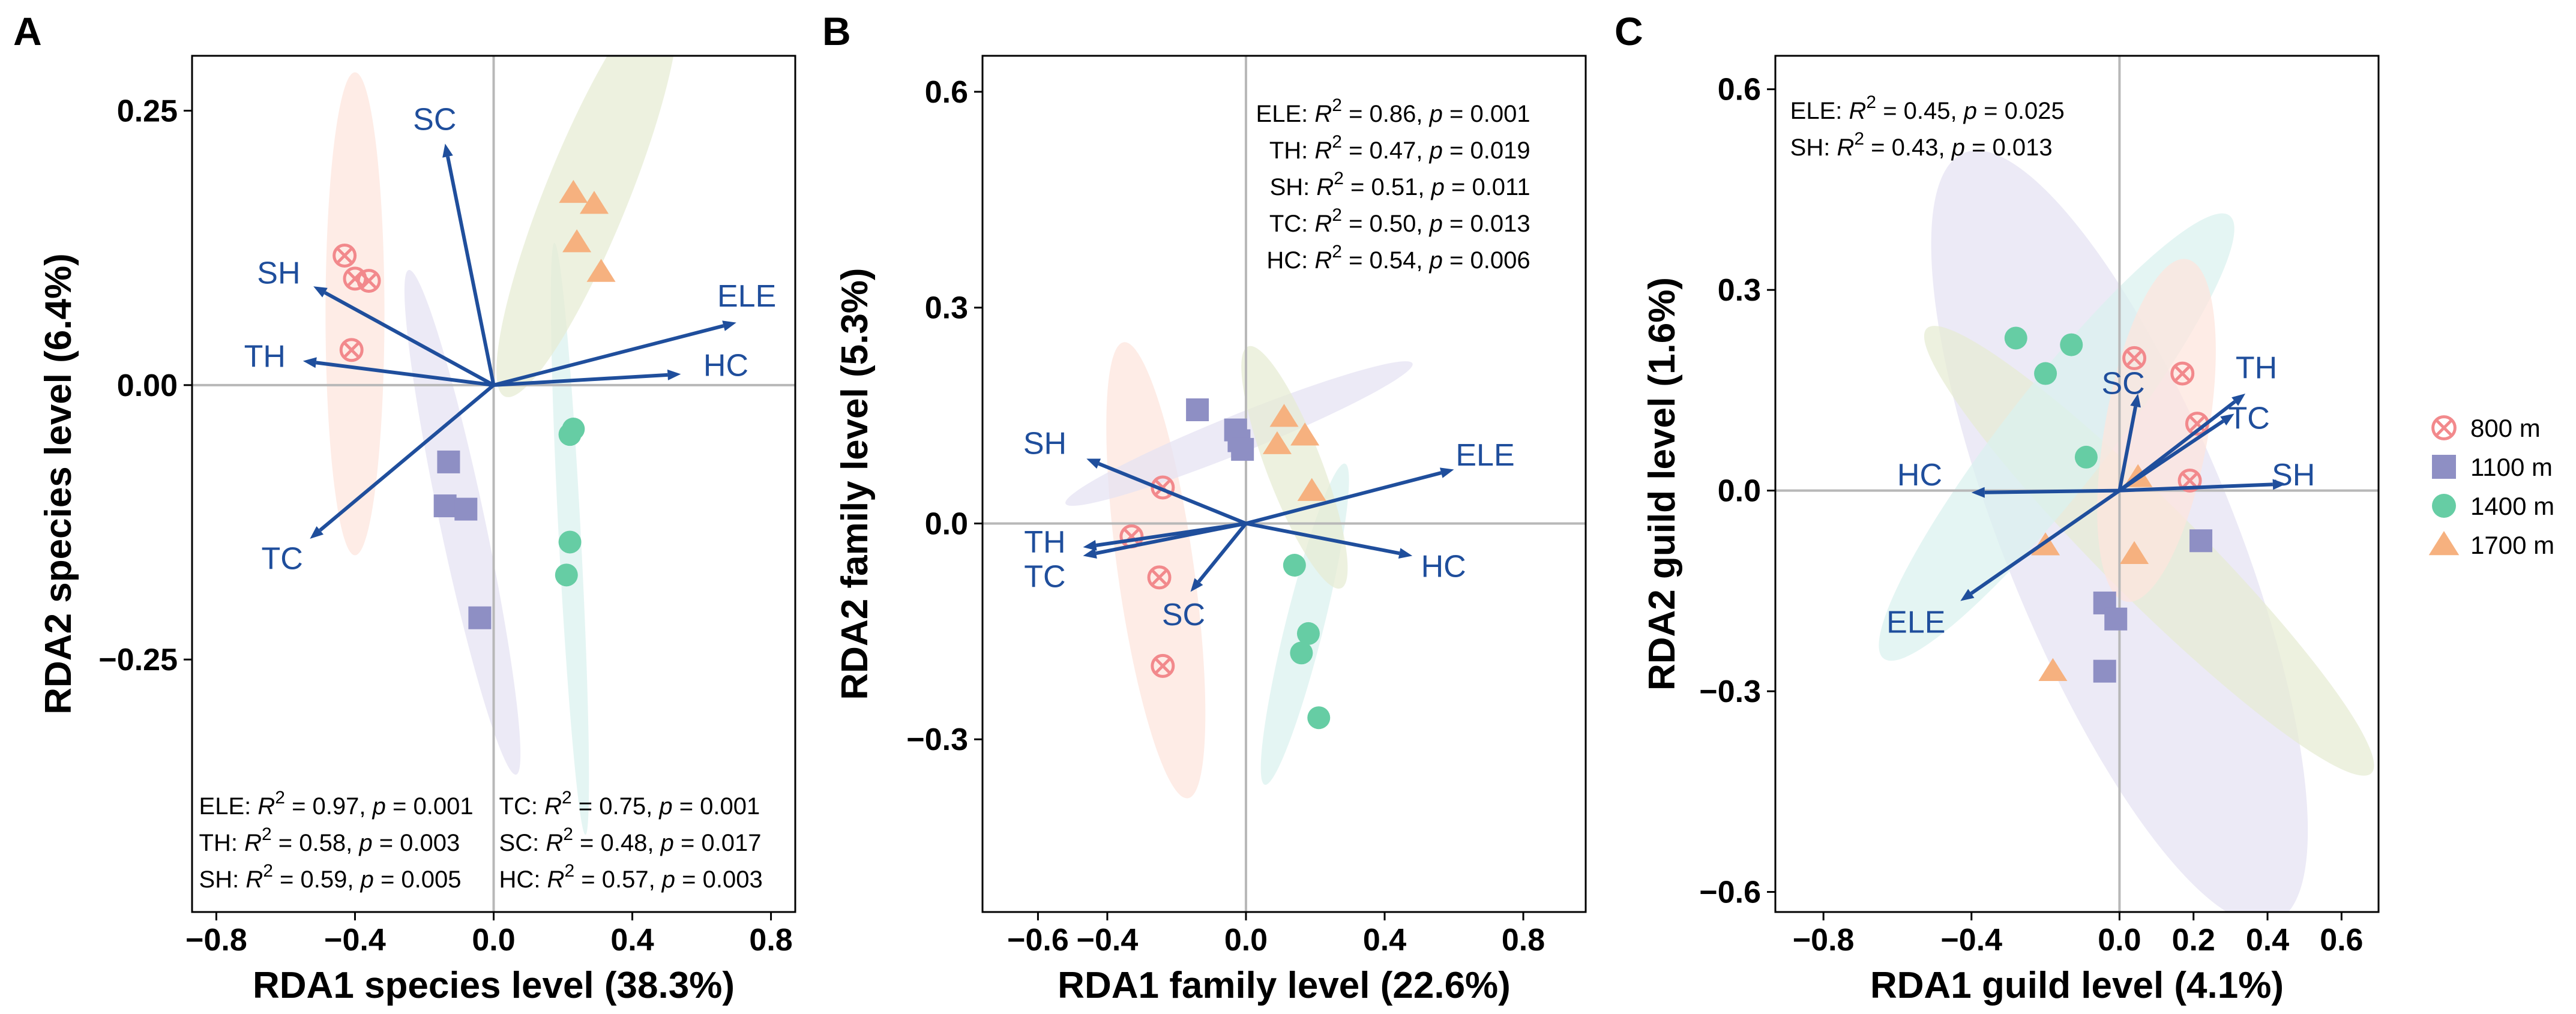  What do you see at coordinates (1386, 114) in the screenshot?
I see `stat-r2: = 0.86,` at bounding box center [1386, 114].